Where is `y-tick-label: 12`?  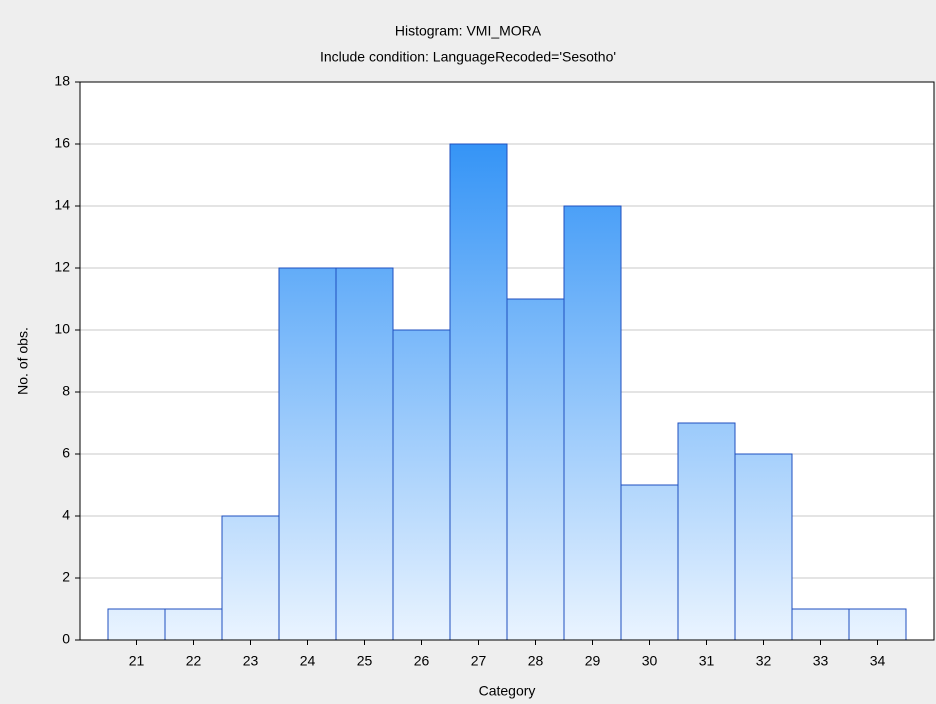 y-tick-label: 12 is located at coordinates (62, 267).